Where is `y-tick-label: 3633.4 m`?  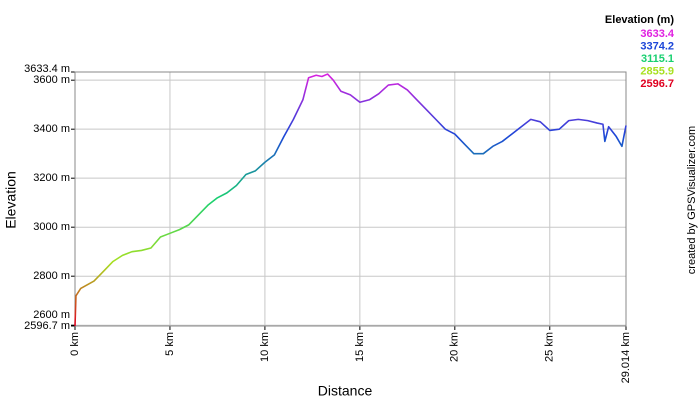
y-tick-label: 3633.4 m is located at coordinates (47, 69).